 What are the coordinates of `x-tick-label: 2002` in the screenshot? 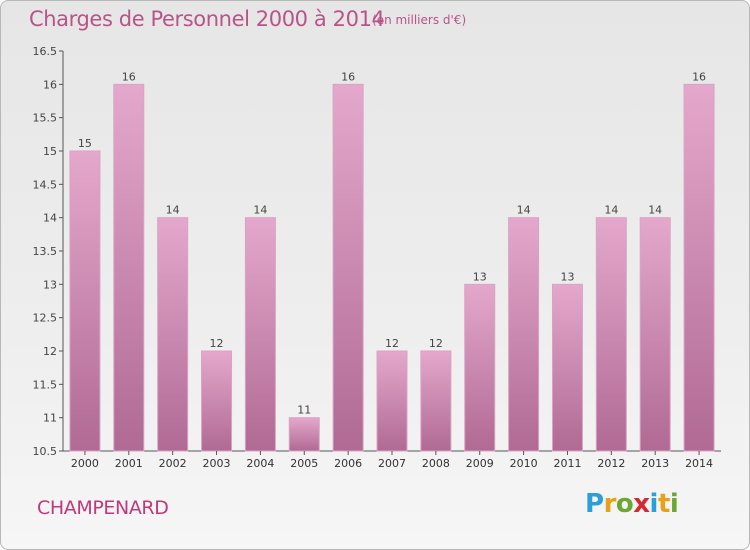 It's located at (173, 463).